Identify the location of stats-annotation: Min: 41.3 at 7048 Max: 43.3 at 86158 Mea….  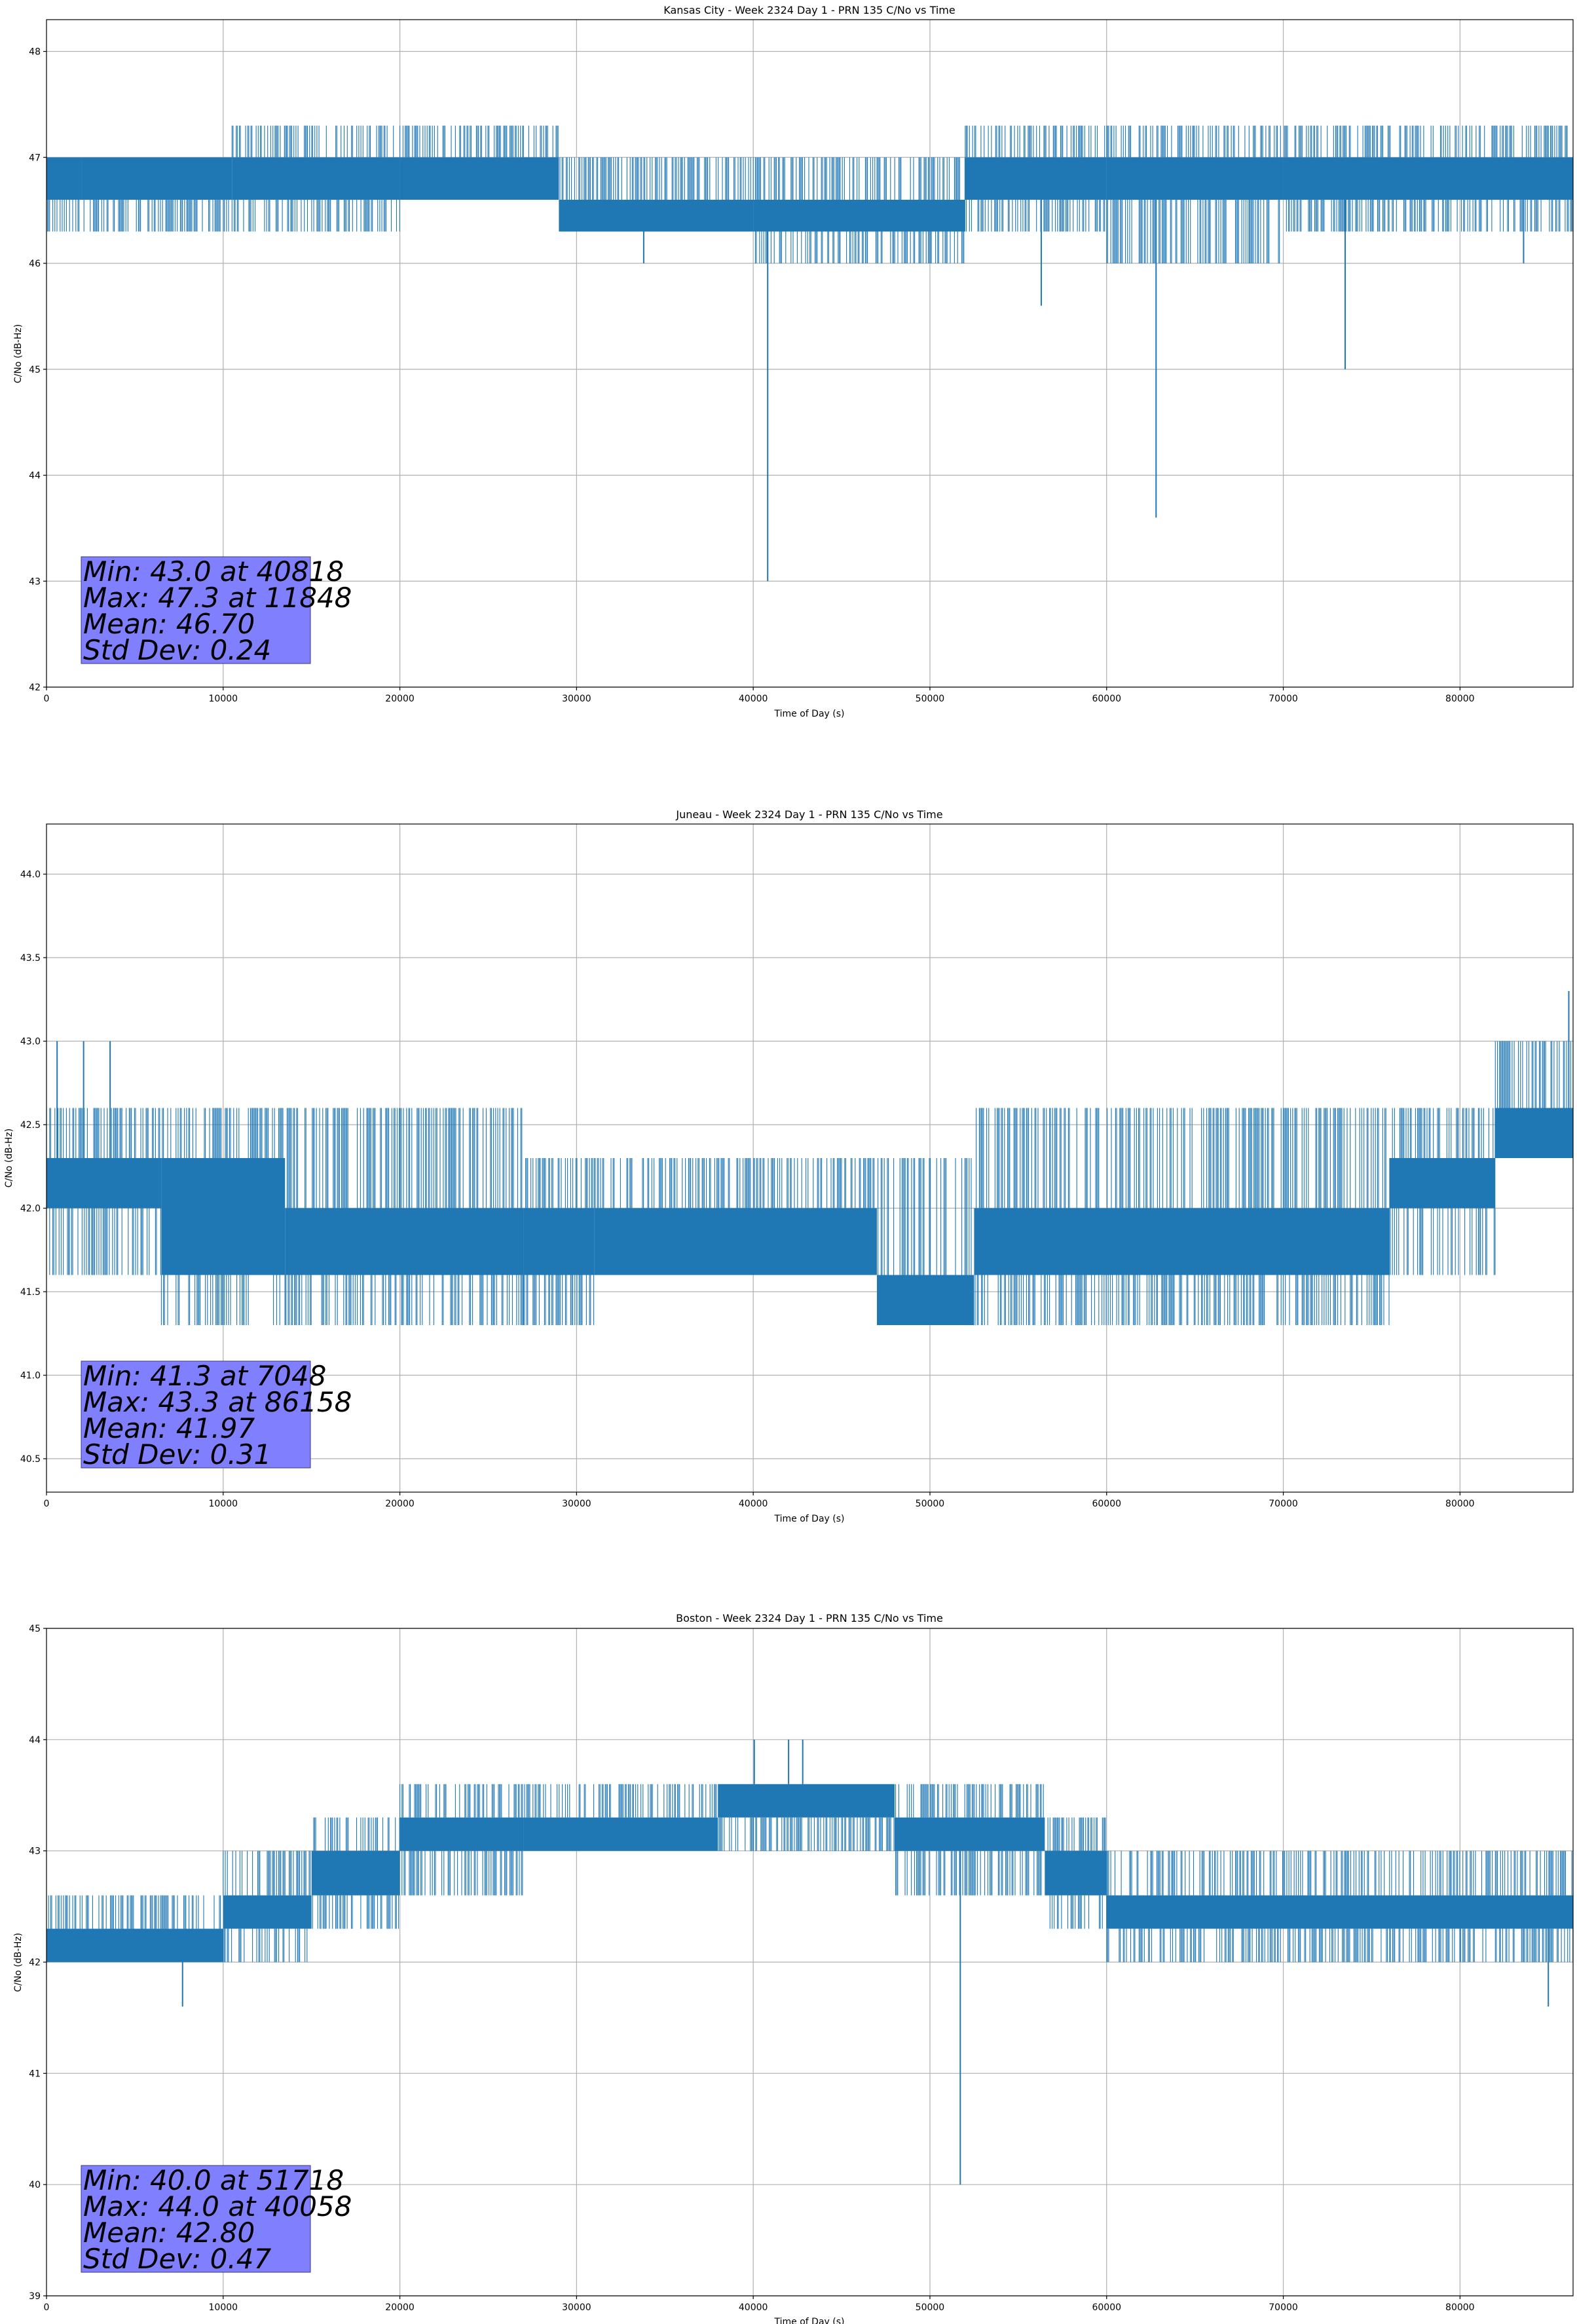
(216, 1415).